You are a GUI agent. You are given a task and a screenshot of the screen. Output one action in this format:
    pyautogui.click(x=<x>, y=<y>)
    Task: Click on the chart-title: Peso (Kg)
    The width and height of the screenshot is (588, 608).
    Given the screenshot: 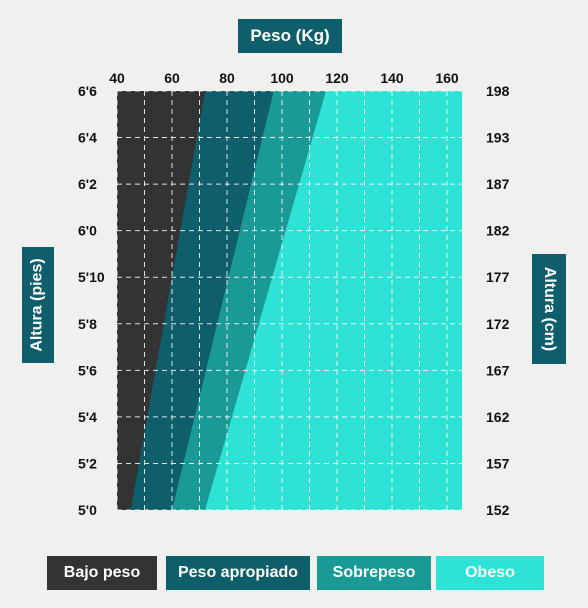 What is the action you would take?
    pyautogui.click(x=290, y=36)
    